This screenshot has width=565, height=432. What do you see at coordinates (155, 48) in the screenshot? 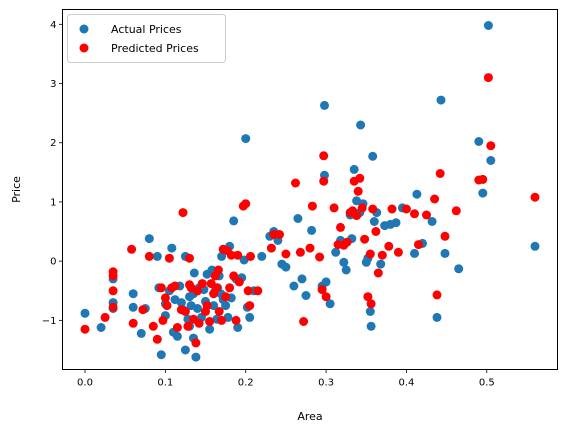
I see `legend-label-predicted: Predicted Prices` at bounding box center [155, 48].